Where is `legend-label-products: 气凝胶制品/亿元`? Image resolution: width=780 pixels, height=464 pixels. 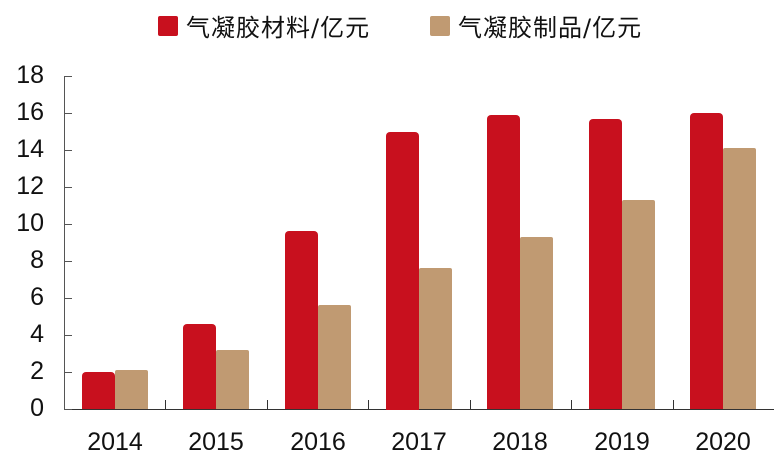 legend-label-products: 气凝胶制品/亿元 is located at coordinates (550, 28).